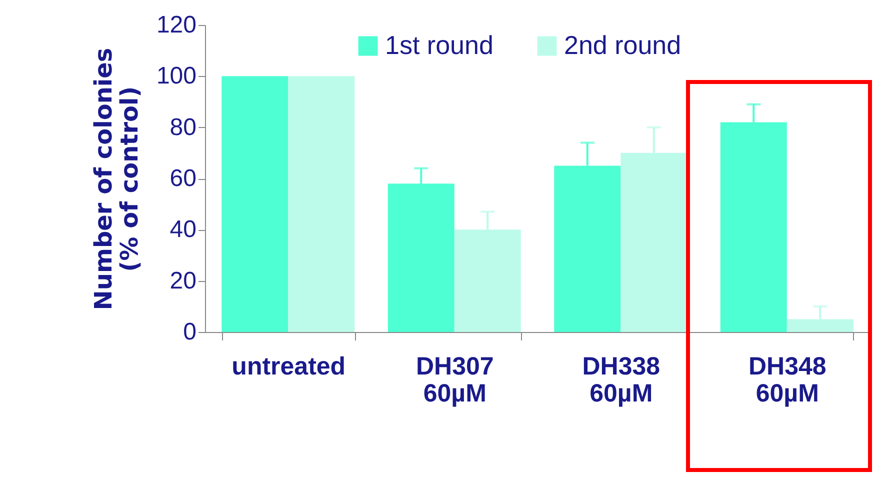 The width and height of the screenshot is (881, 480). I want to click on x-tick-label: DH307 60µM, so click(455, 380).